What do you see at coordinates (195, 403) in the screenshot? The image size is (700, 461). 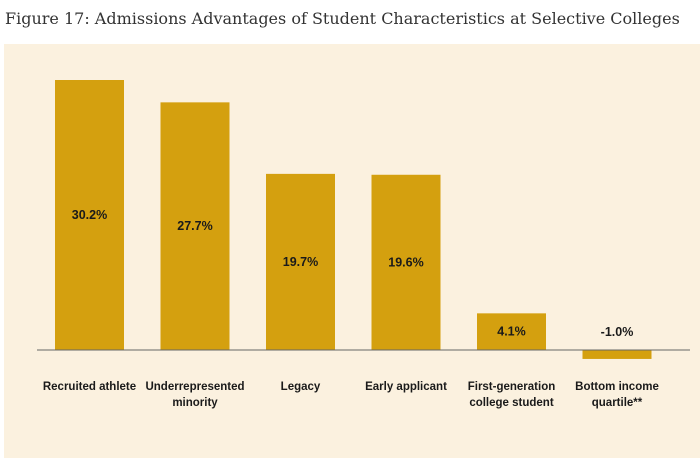 I see `category-label: minority` at bounding box center [195, 403].